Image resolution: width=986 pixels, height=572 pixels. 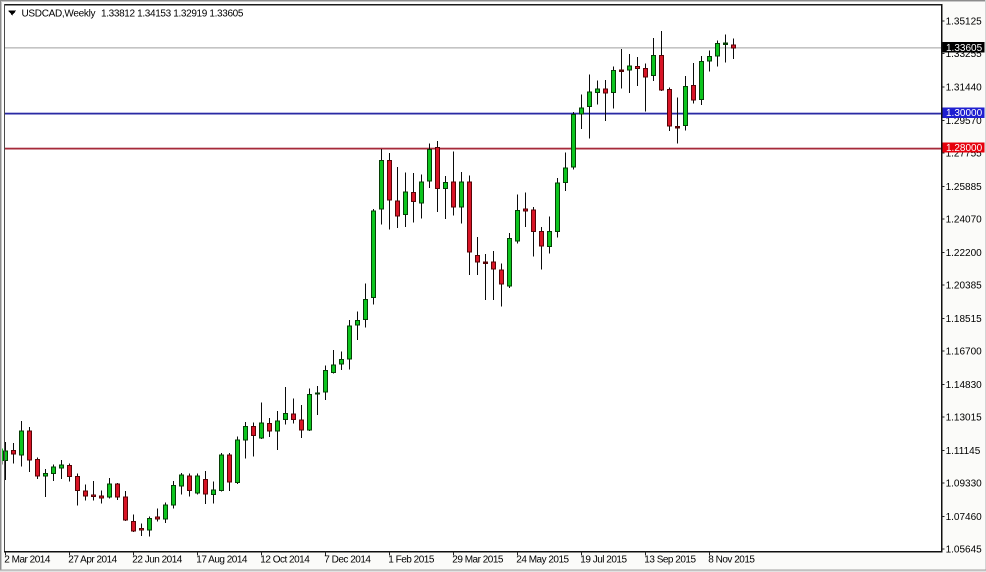 I want to click on svg-text: 1.35125, so click(x=964, y=21).